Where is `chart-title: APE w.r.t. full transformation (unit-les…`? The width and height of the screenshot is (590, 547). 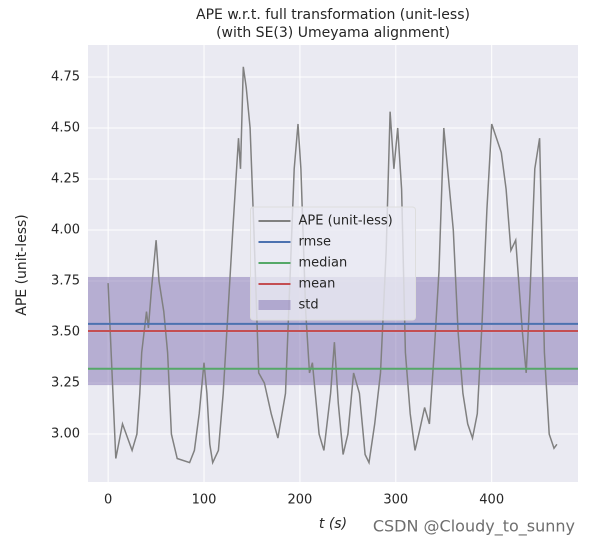 chart-title: APE w.r.t. full transformation (unit-les… is located at coordinates (333, 15).